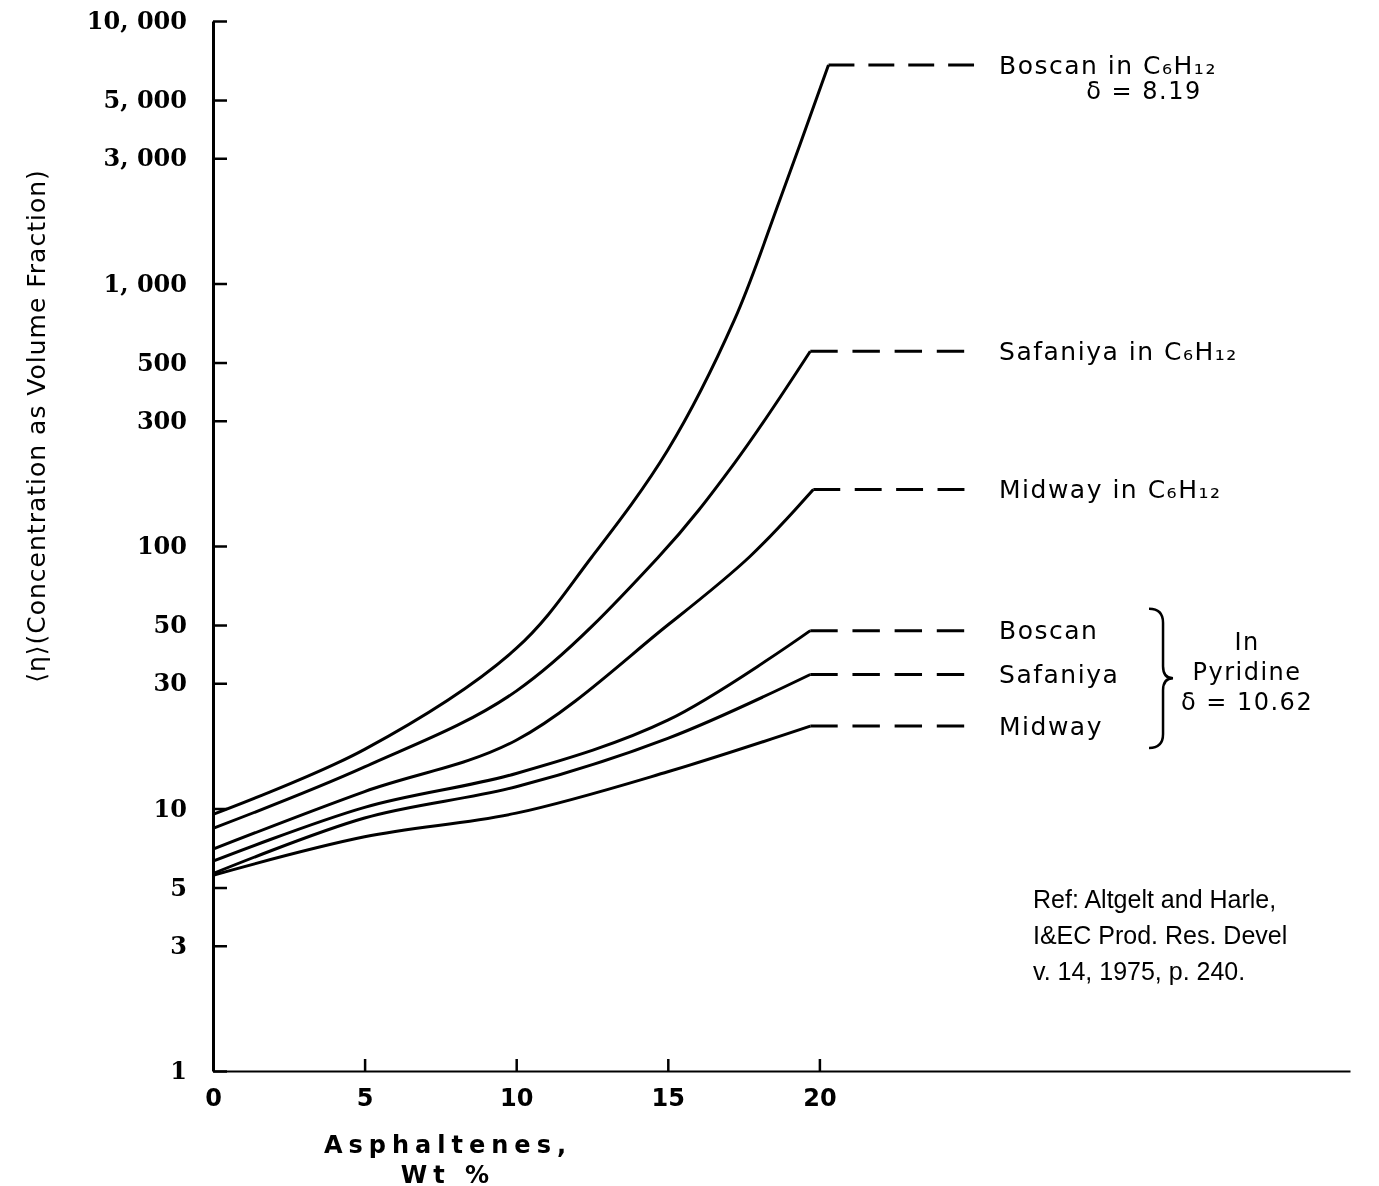 The width and height of the screenshot is (1379, 1186). What do you see at coordinates (1059, 675) in the screenshot?
I see `text: Safaniya` at bounding box center [1059, 675].